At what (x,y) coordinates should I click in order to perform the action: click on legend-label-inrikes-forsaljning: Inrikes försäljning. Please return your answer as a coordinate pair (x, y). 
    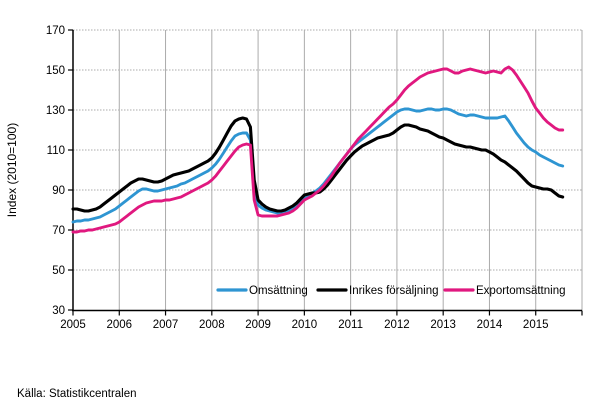
    Looking at the image, I should click on (393, 291).